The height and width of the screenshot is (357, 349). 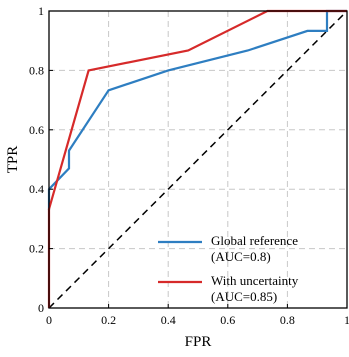 What do you see at coordinates (13, 160) in the screenshot?
I see `y-axis-label: TPR` at bounding box center [13, 160].